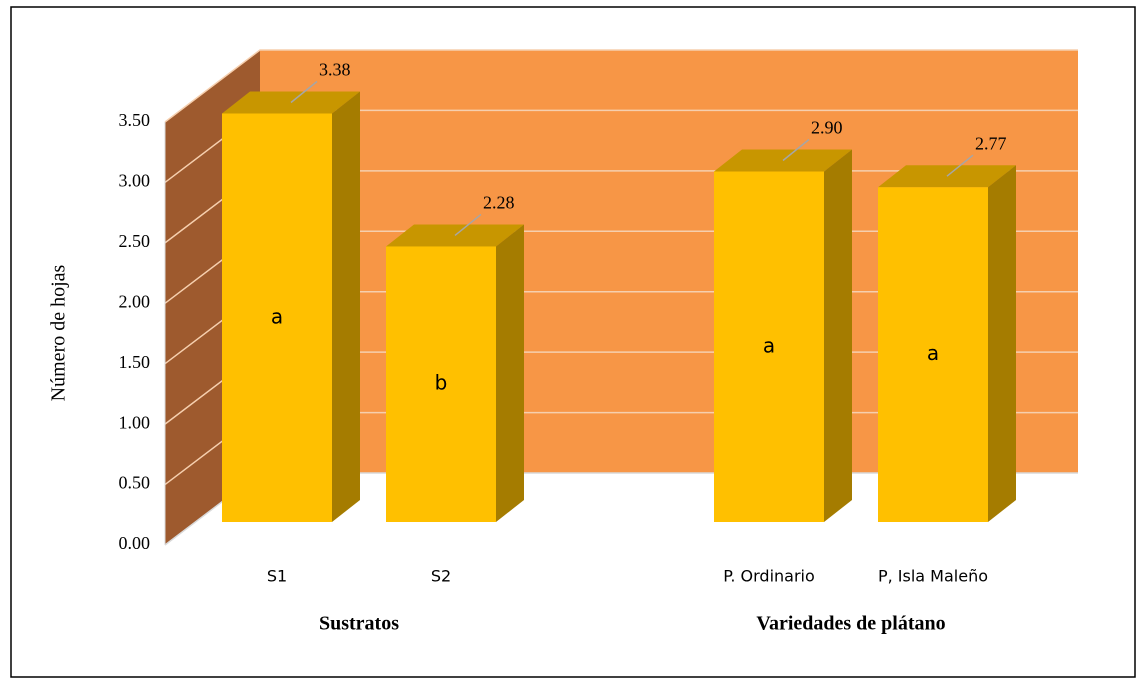 Image resolution: width=1140 pixels, height=682 pixels. Describe the element at coordinates (991, 143) in the screenshot. I see `value-label: 2.77` at that location.